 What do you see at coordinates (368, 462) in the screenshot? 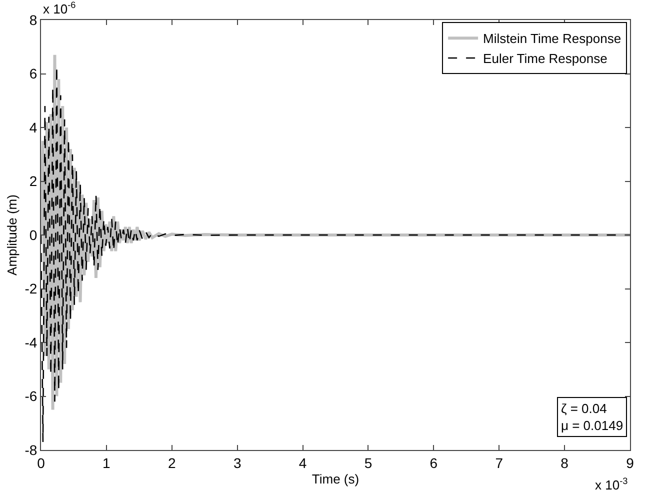
I see `x-tick-label: 5` at bounding box center [368, 462].